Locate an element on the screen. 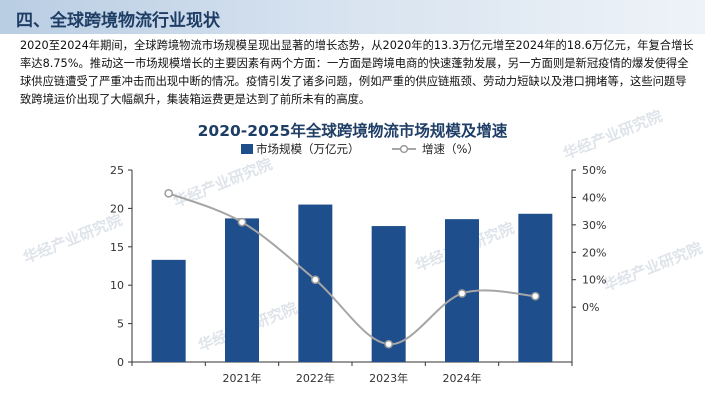 The width and height of the screenshot is (705, 400). legend-label-line: 增速（%） is located at coordinates (450, 149).